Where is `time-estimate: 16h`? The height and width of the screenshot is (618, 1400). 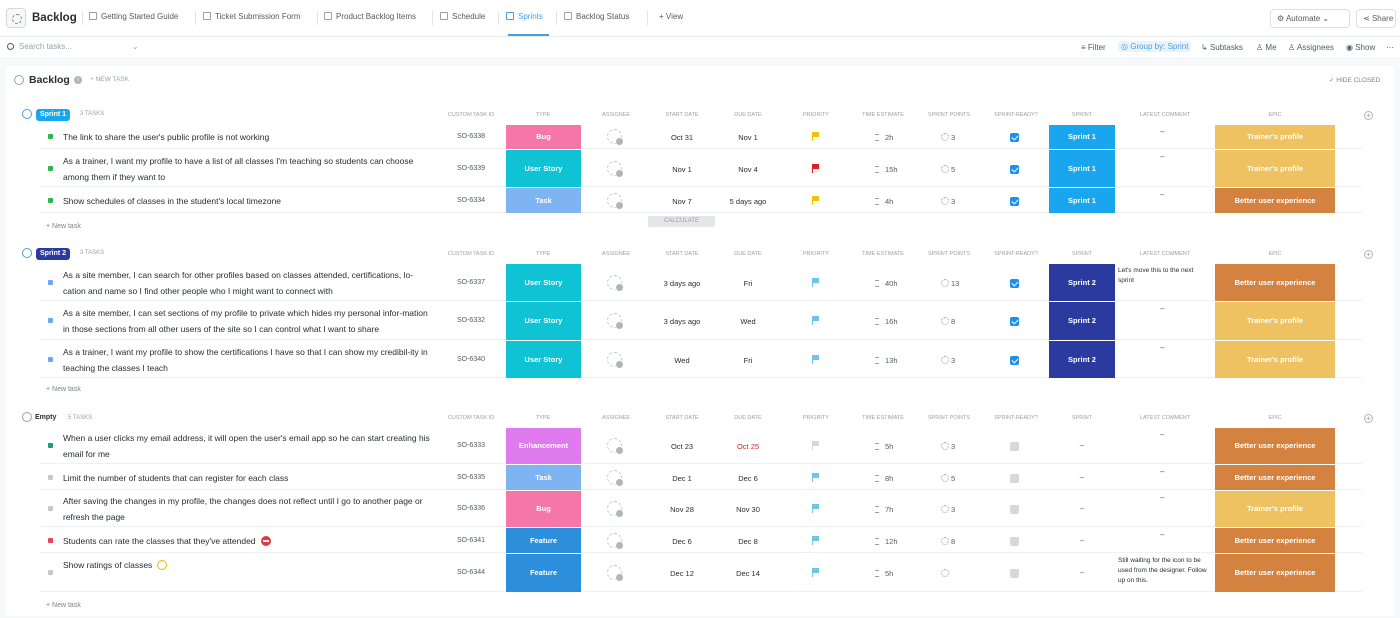
time-estimate: 16h is located at coordinates (886, 321).